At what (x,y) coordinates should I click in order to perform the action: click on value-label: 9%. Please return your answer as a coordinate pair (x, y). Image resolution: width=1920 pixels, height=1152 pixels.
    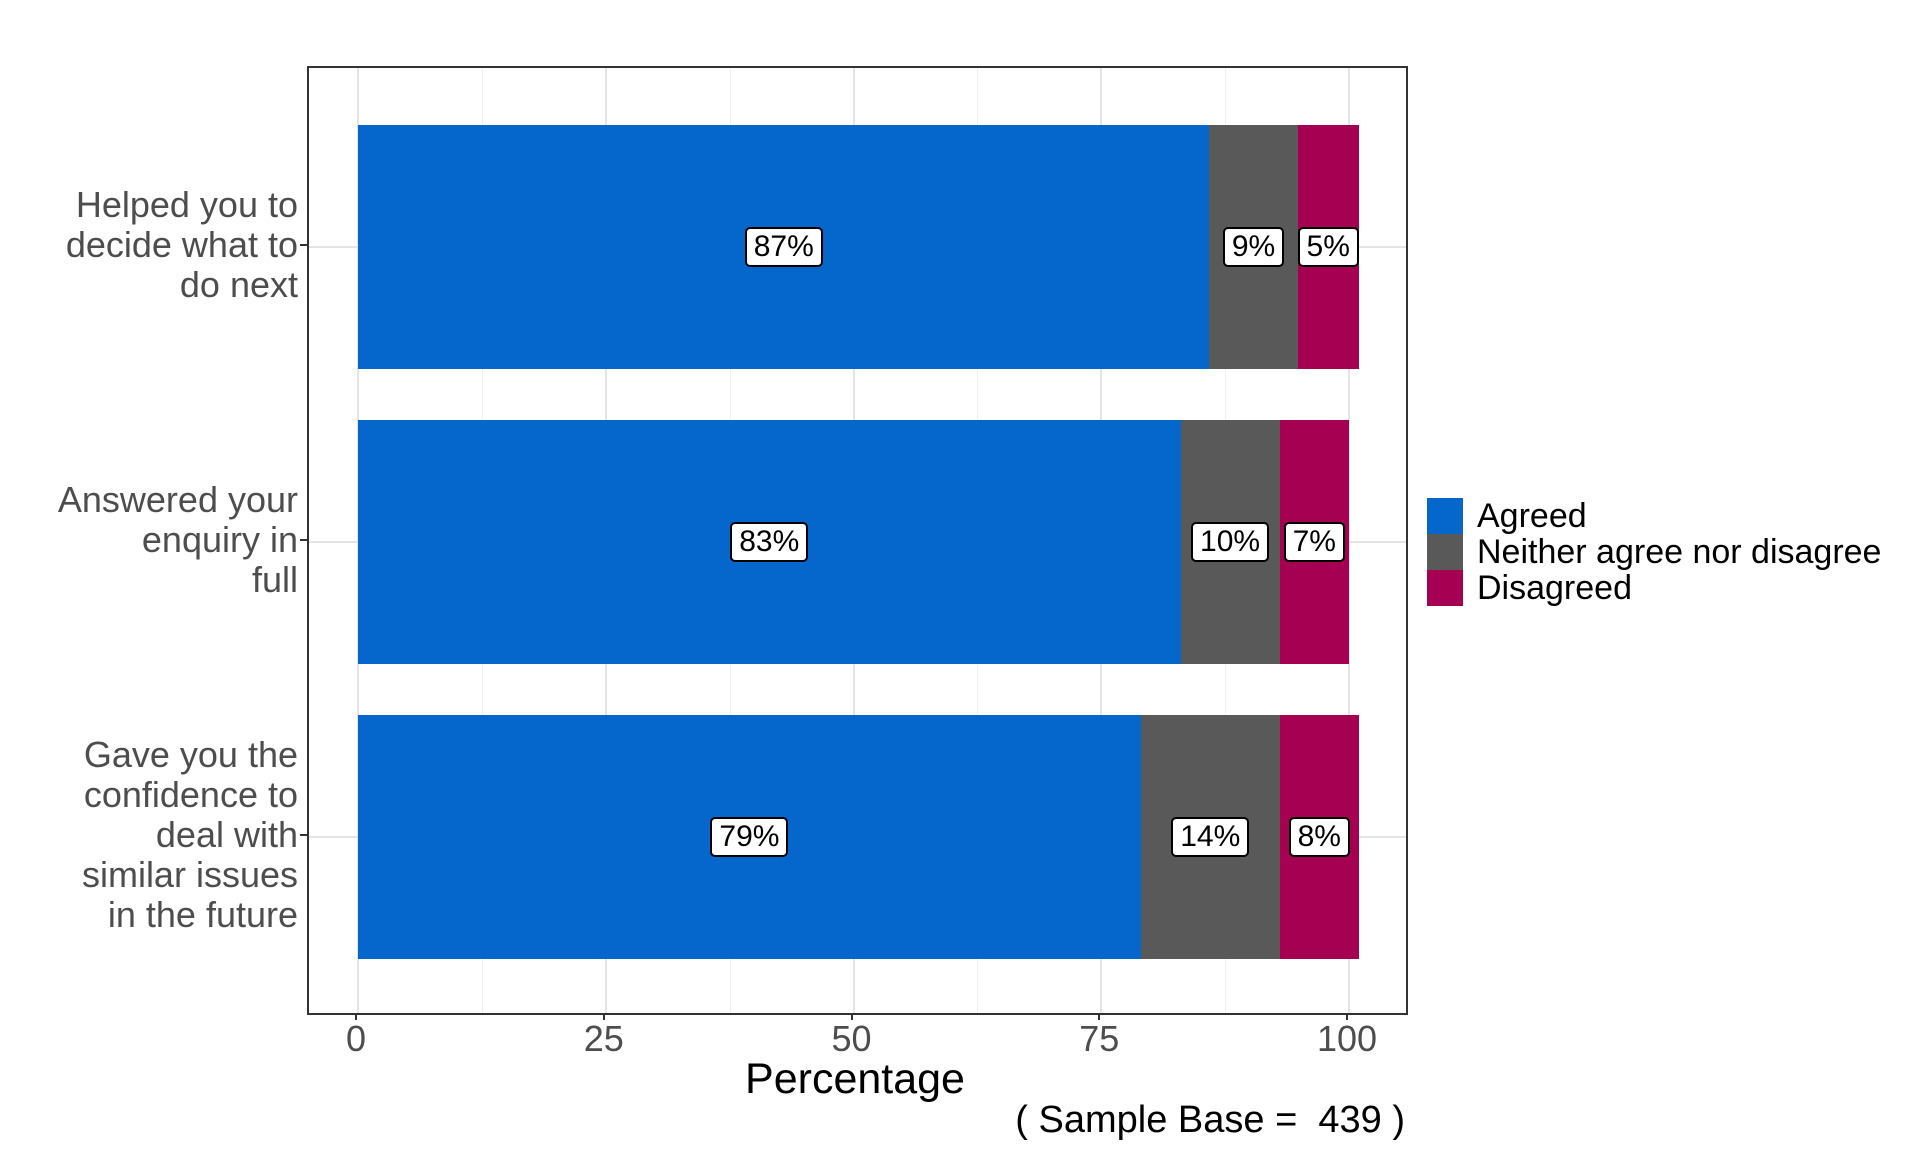
    Looking at the image, I should click on (1253, 247).